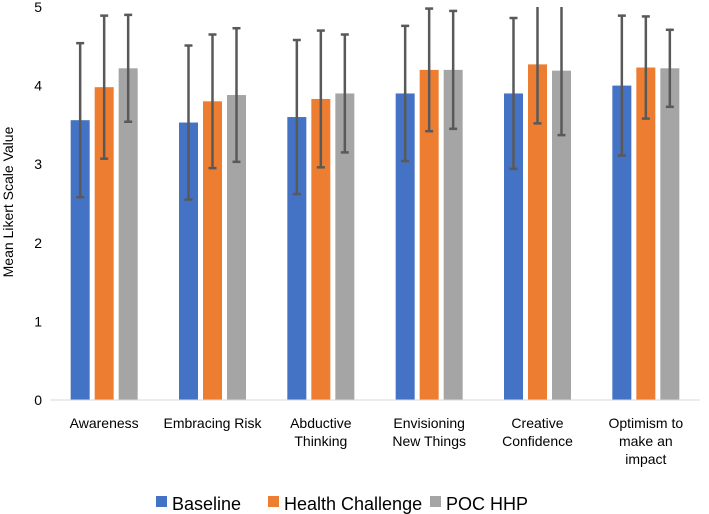  I want to click on legend: Baseline Health Challenge POC HHP, so click(342, 504).